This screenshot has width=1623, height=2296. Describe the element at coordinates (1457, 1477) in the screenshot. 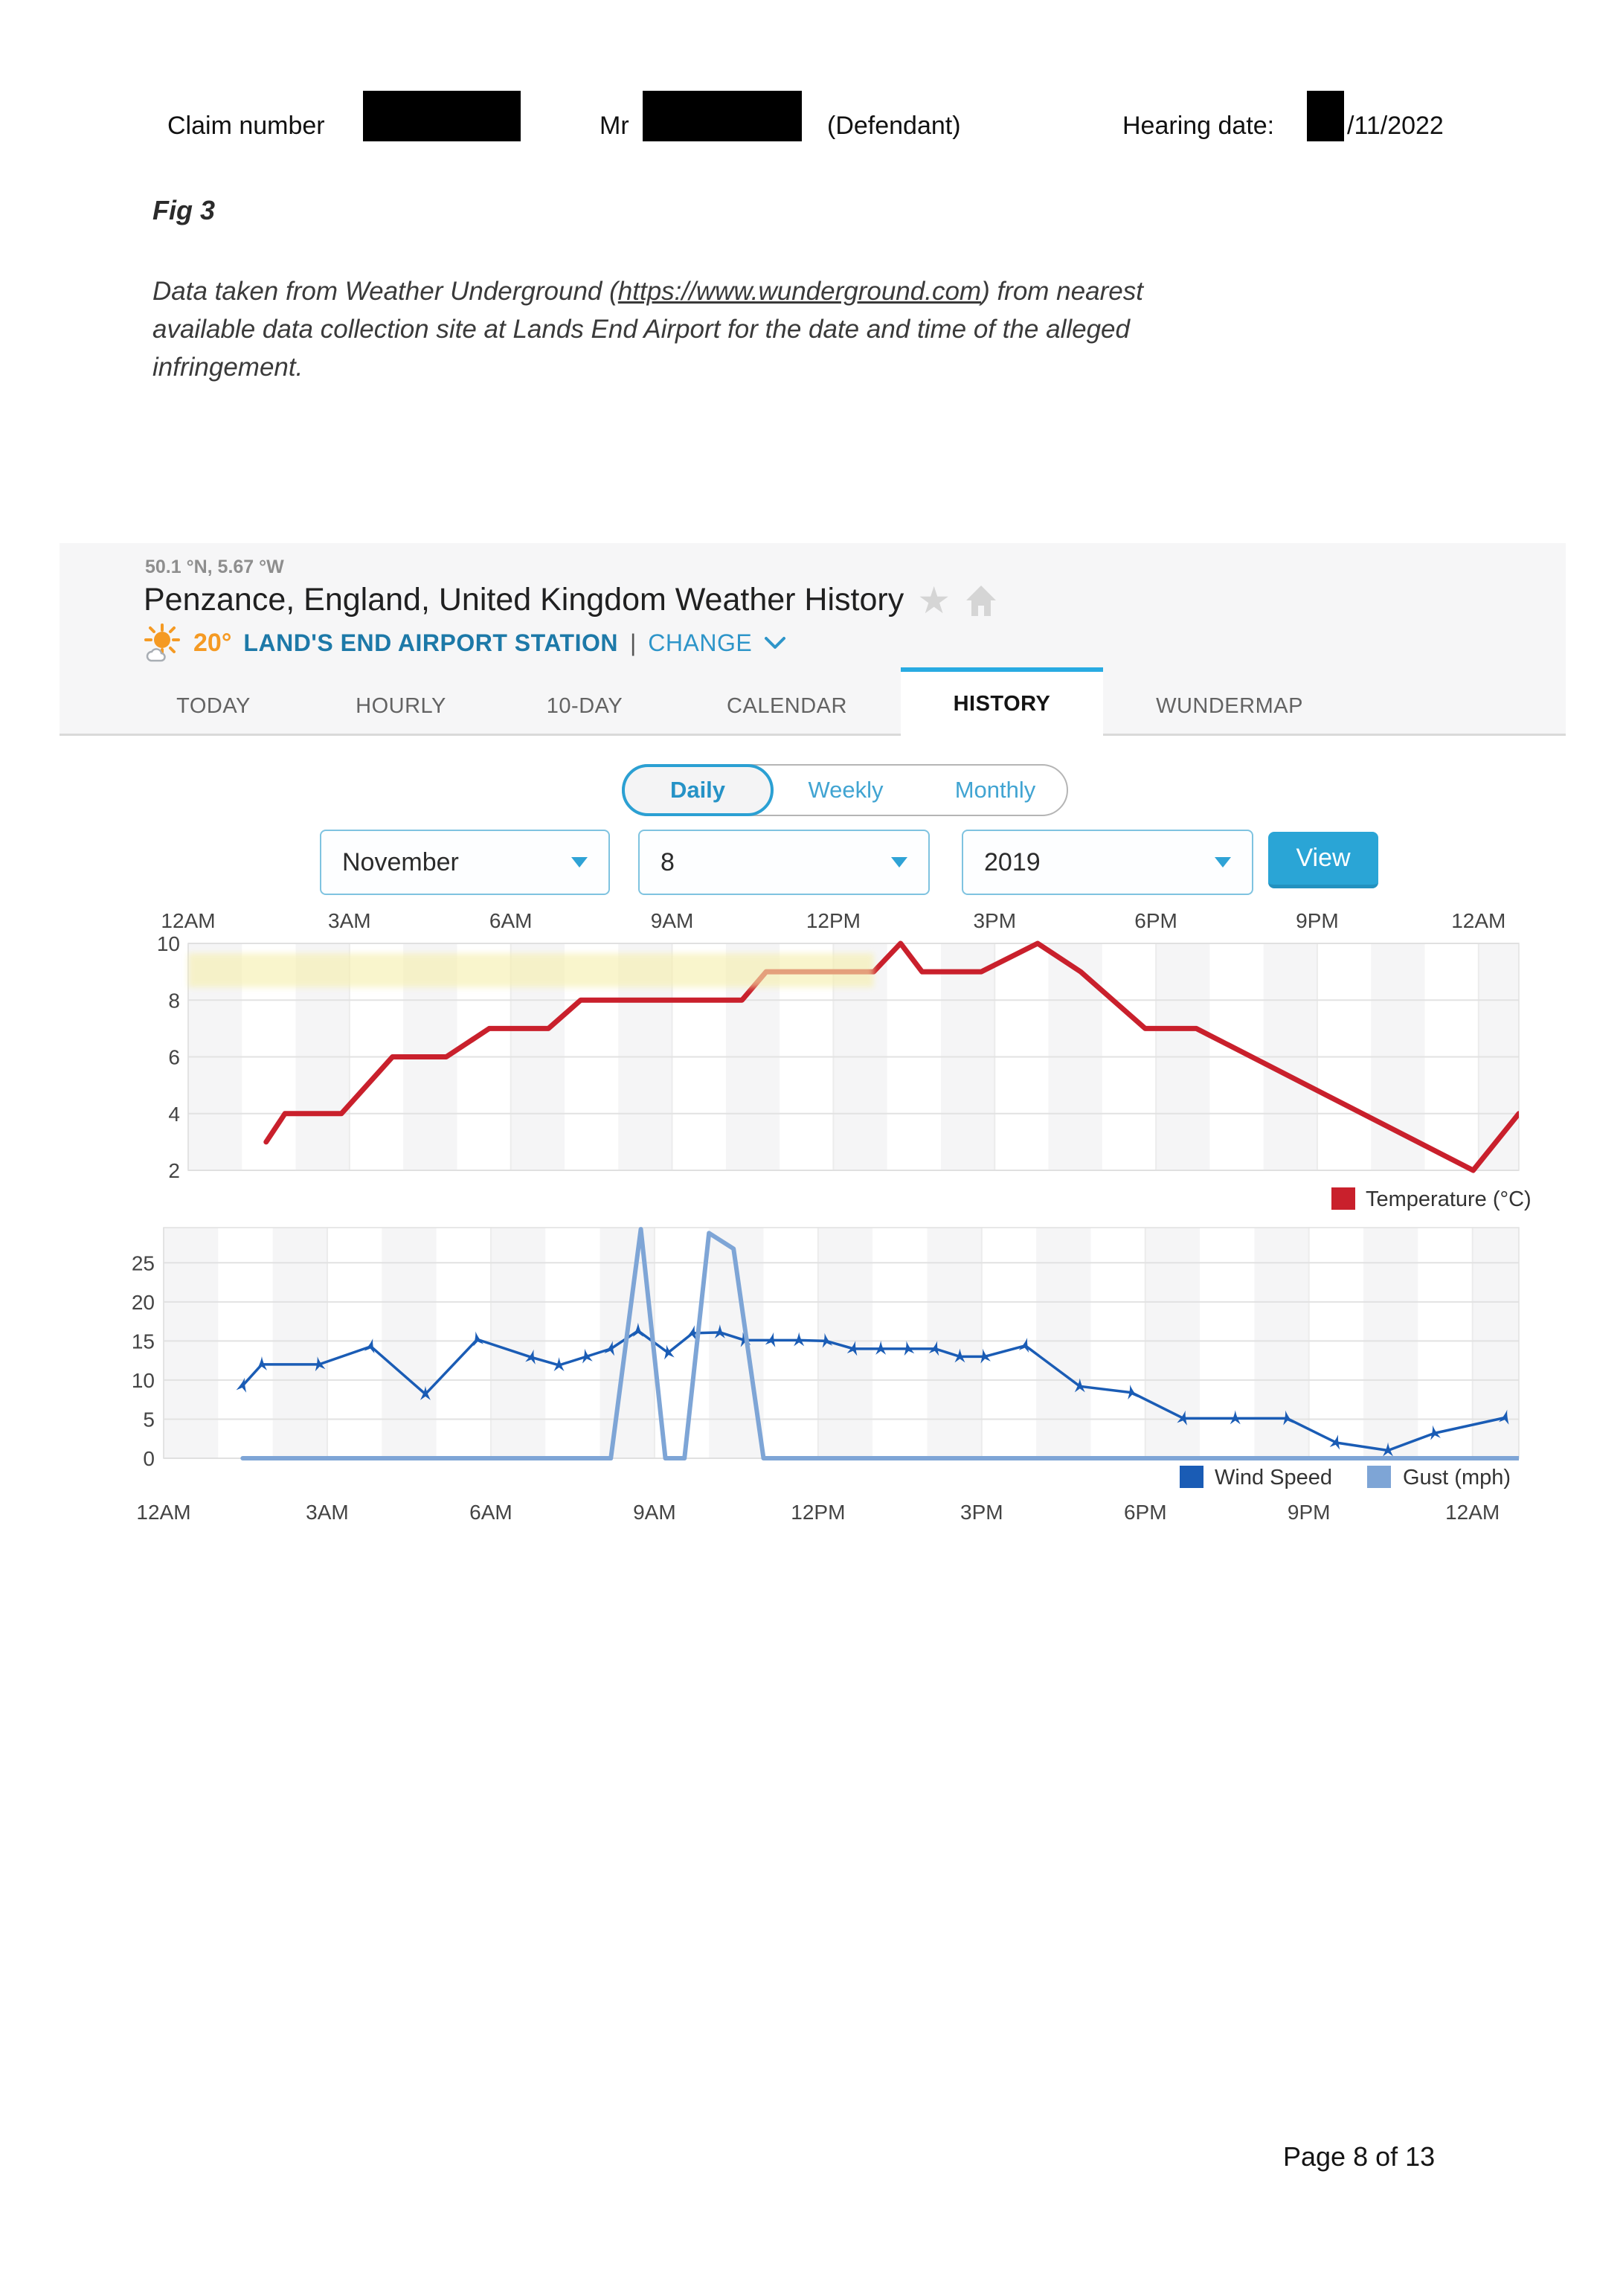

I see `svg-text: Gust (mph)` at that location.